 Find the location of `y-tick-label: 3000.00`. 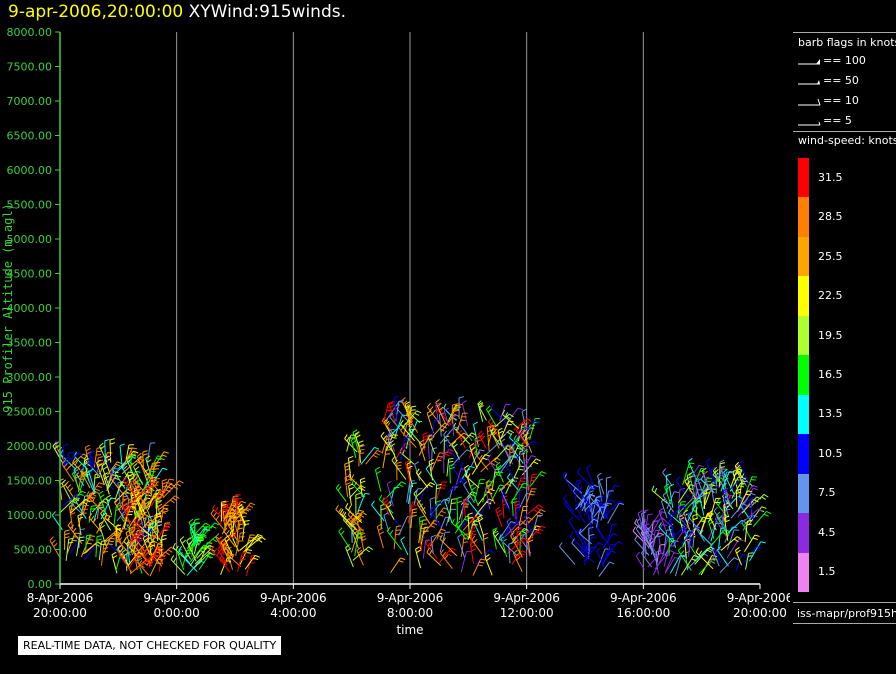

y-tick-label: 3000.00 is located at coordinates (30, 377).